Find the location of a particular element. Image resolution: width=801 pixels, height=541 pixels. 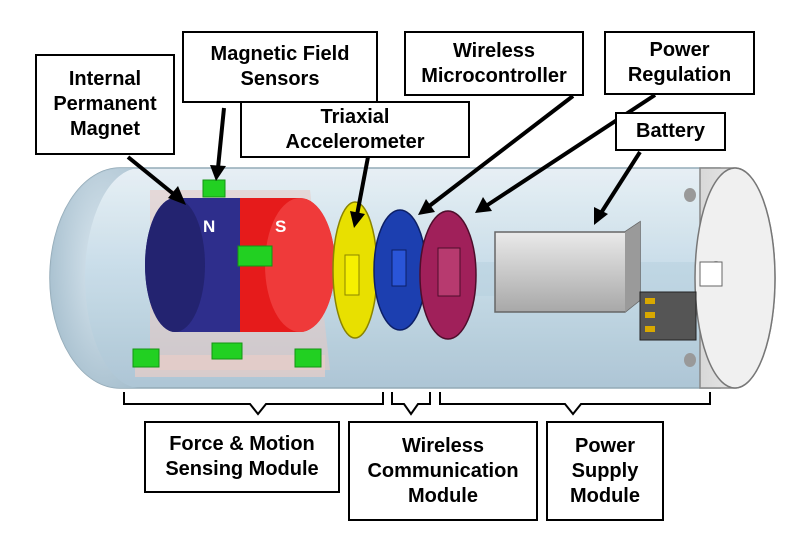

module-brackets is located at coordinates (417, 404).